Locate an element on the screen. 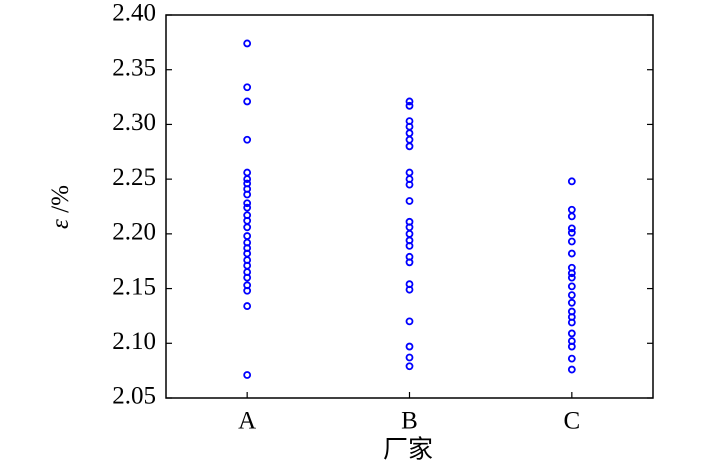  y-tick-label: 2.20 is located at coordinates (134, 232).